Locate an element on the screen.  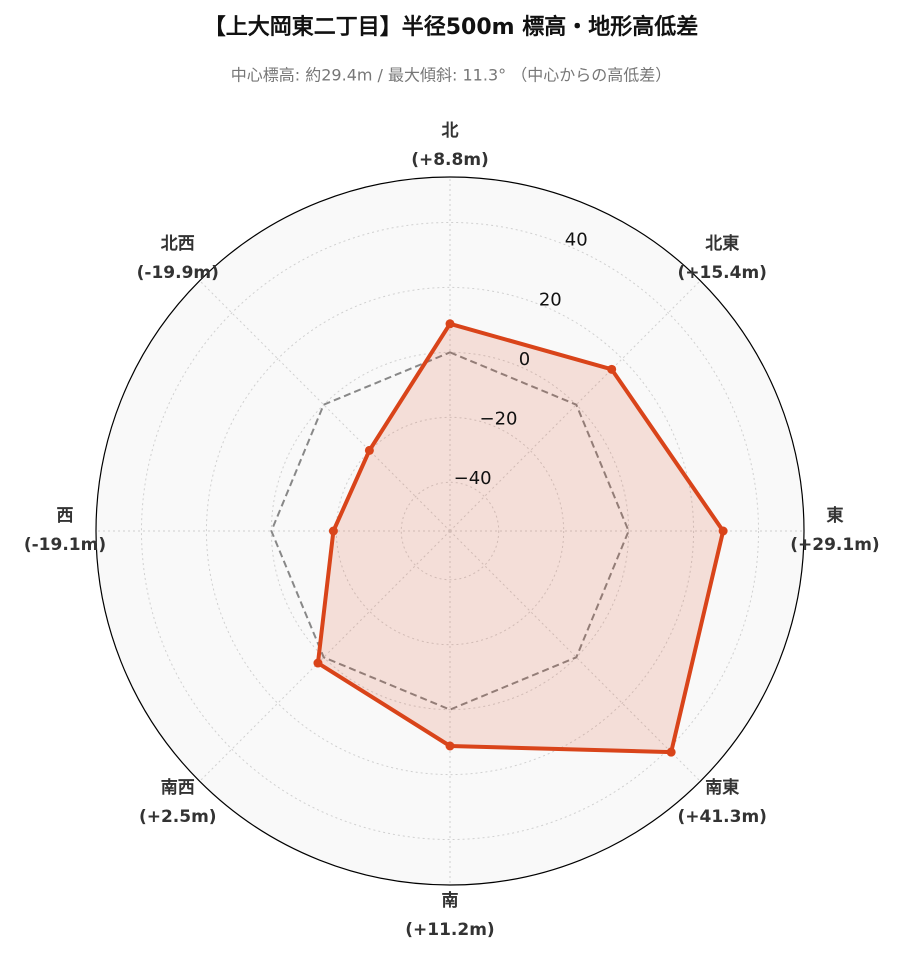
value-label: (+8.8m) is located at coordinates (450, 160).